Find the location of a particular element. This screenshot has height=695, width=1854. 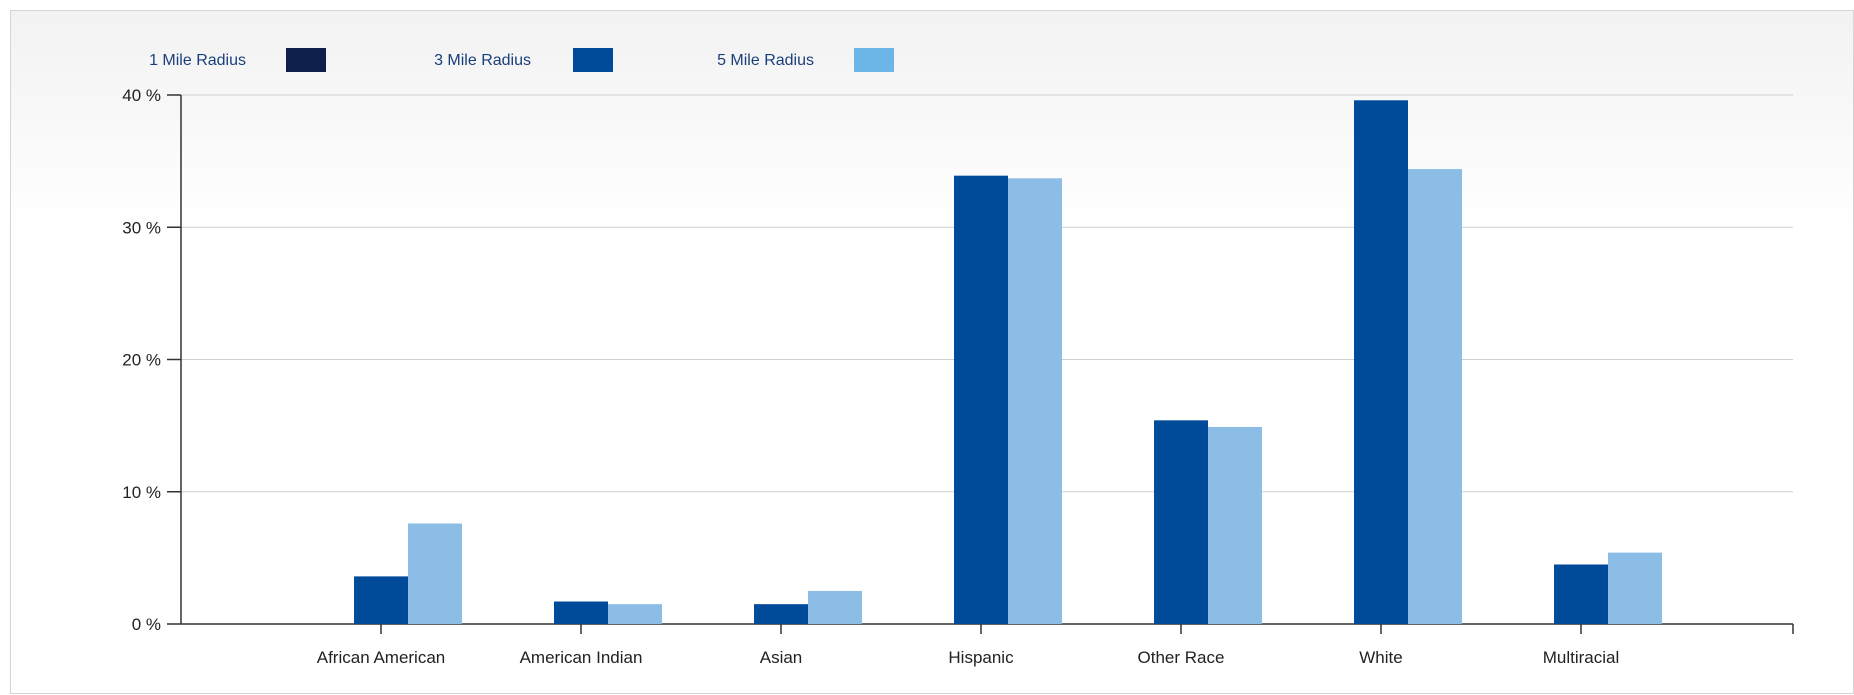

legend-label-1-mile-radius: 1 Mile Radius is located at coordinates (197, 60).